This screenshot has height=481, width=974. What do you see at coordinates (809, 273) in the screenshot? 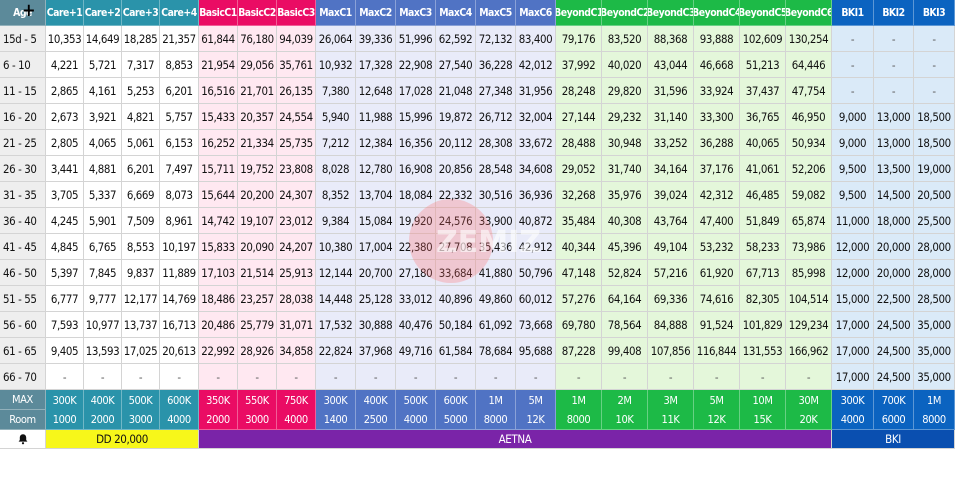
I see `premium-cell: 85,998` at bounding box center [809, 273].